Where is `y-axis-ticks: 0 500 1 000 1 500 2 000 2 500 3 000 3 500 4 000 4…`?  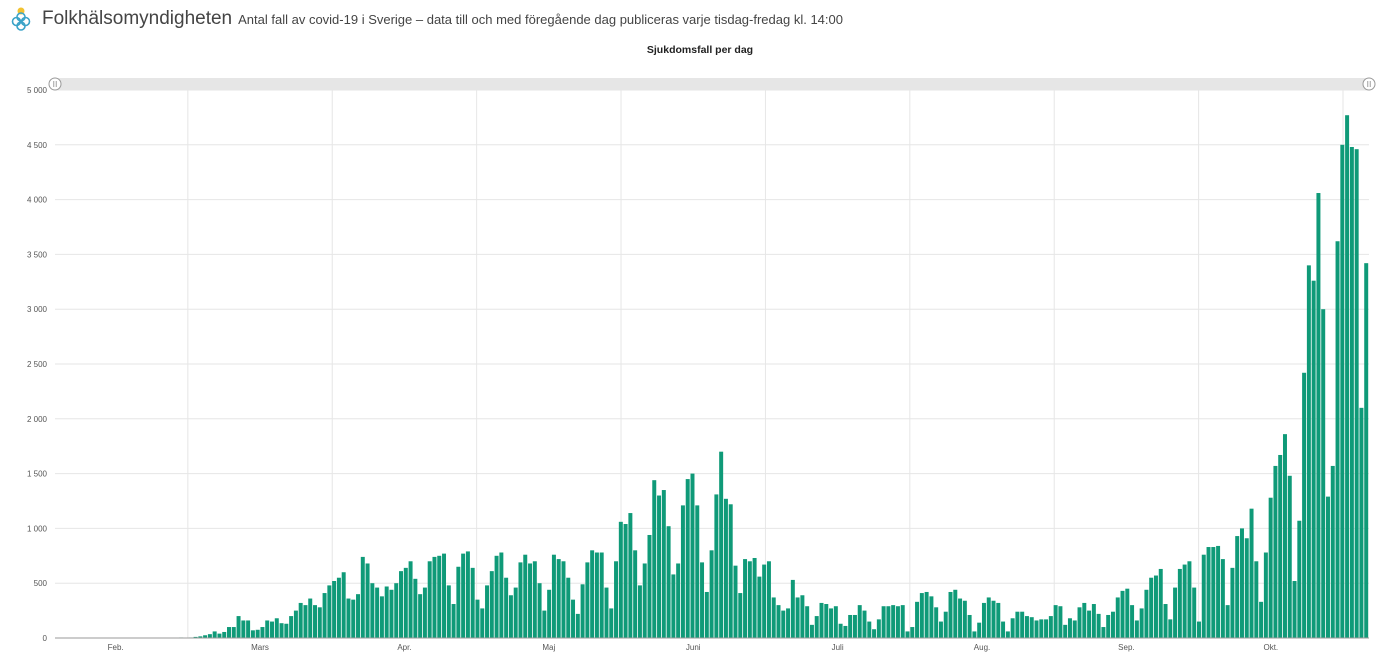
y-axis-ticks: 0 500 1 000 1 500 2 000 2 500 3 000 3 500 4 000 4… is located at coordinates (37, 364).